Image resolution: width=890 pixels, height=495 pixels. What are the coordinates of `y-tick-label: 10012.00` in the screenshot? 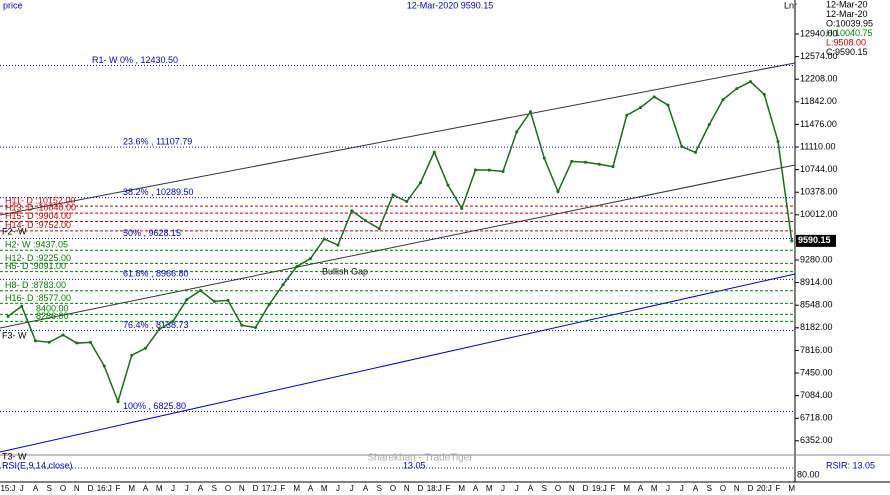 It's located at (819, 214).